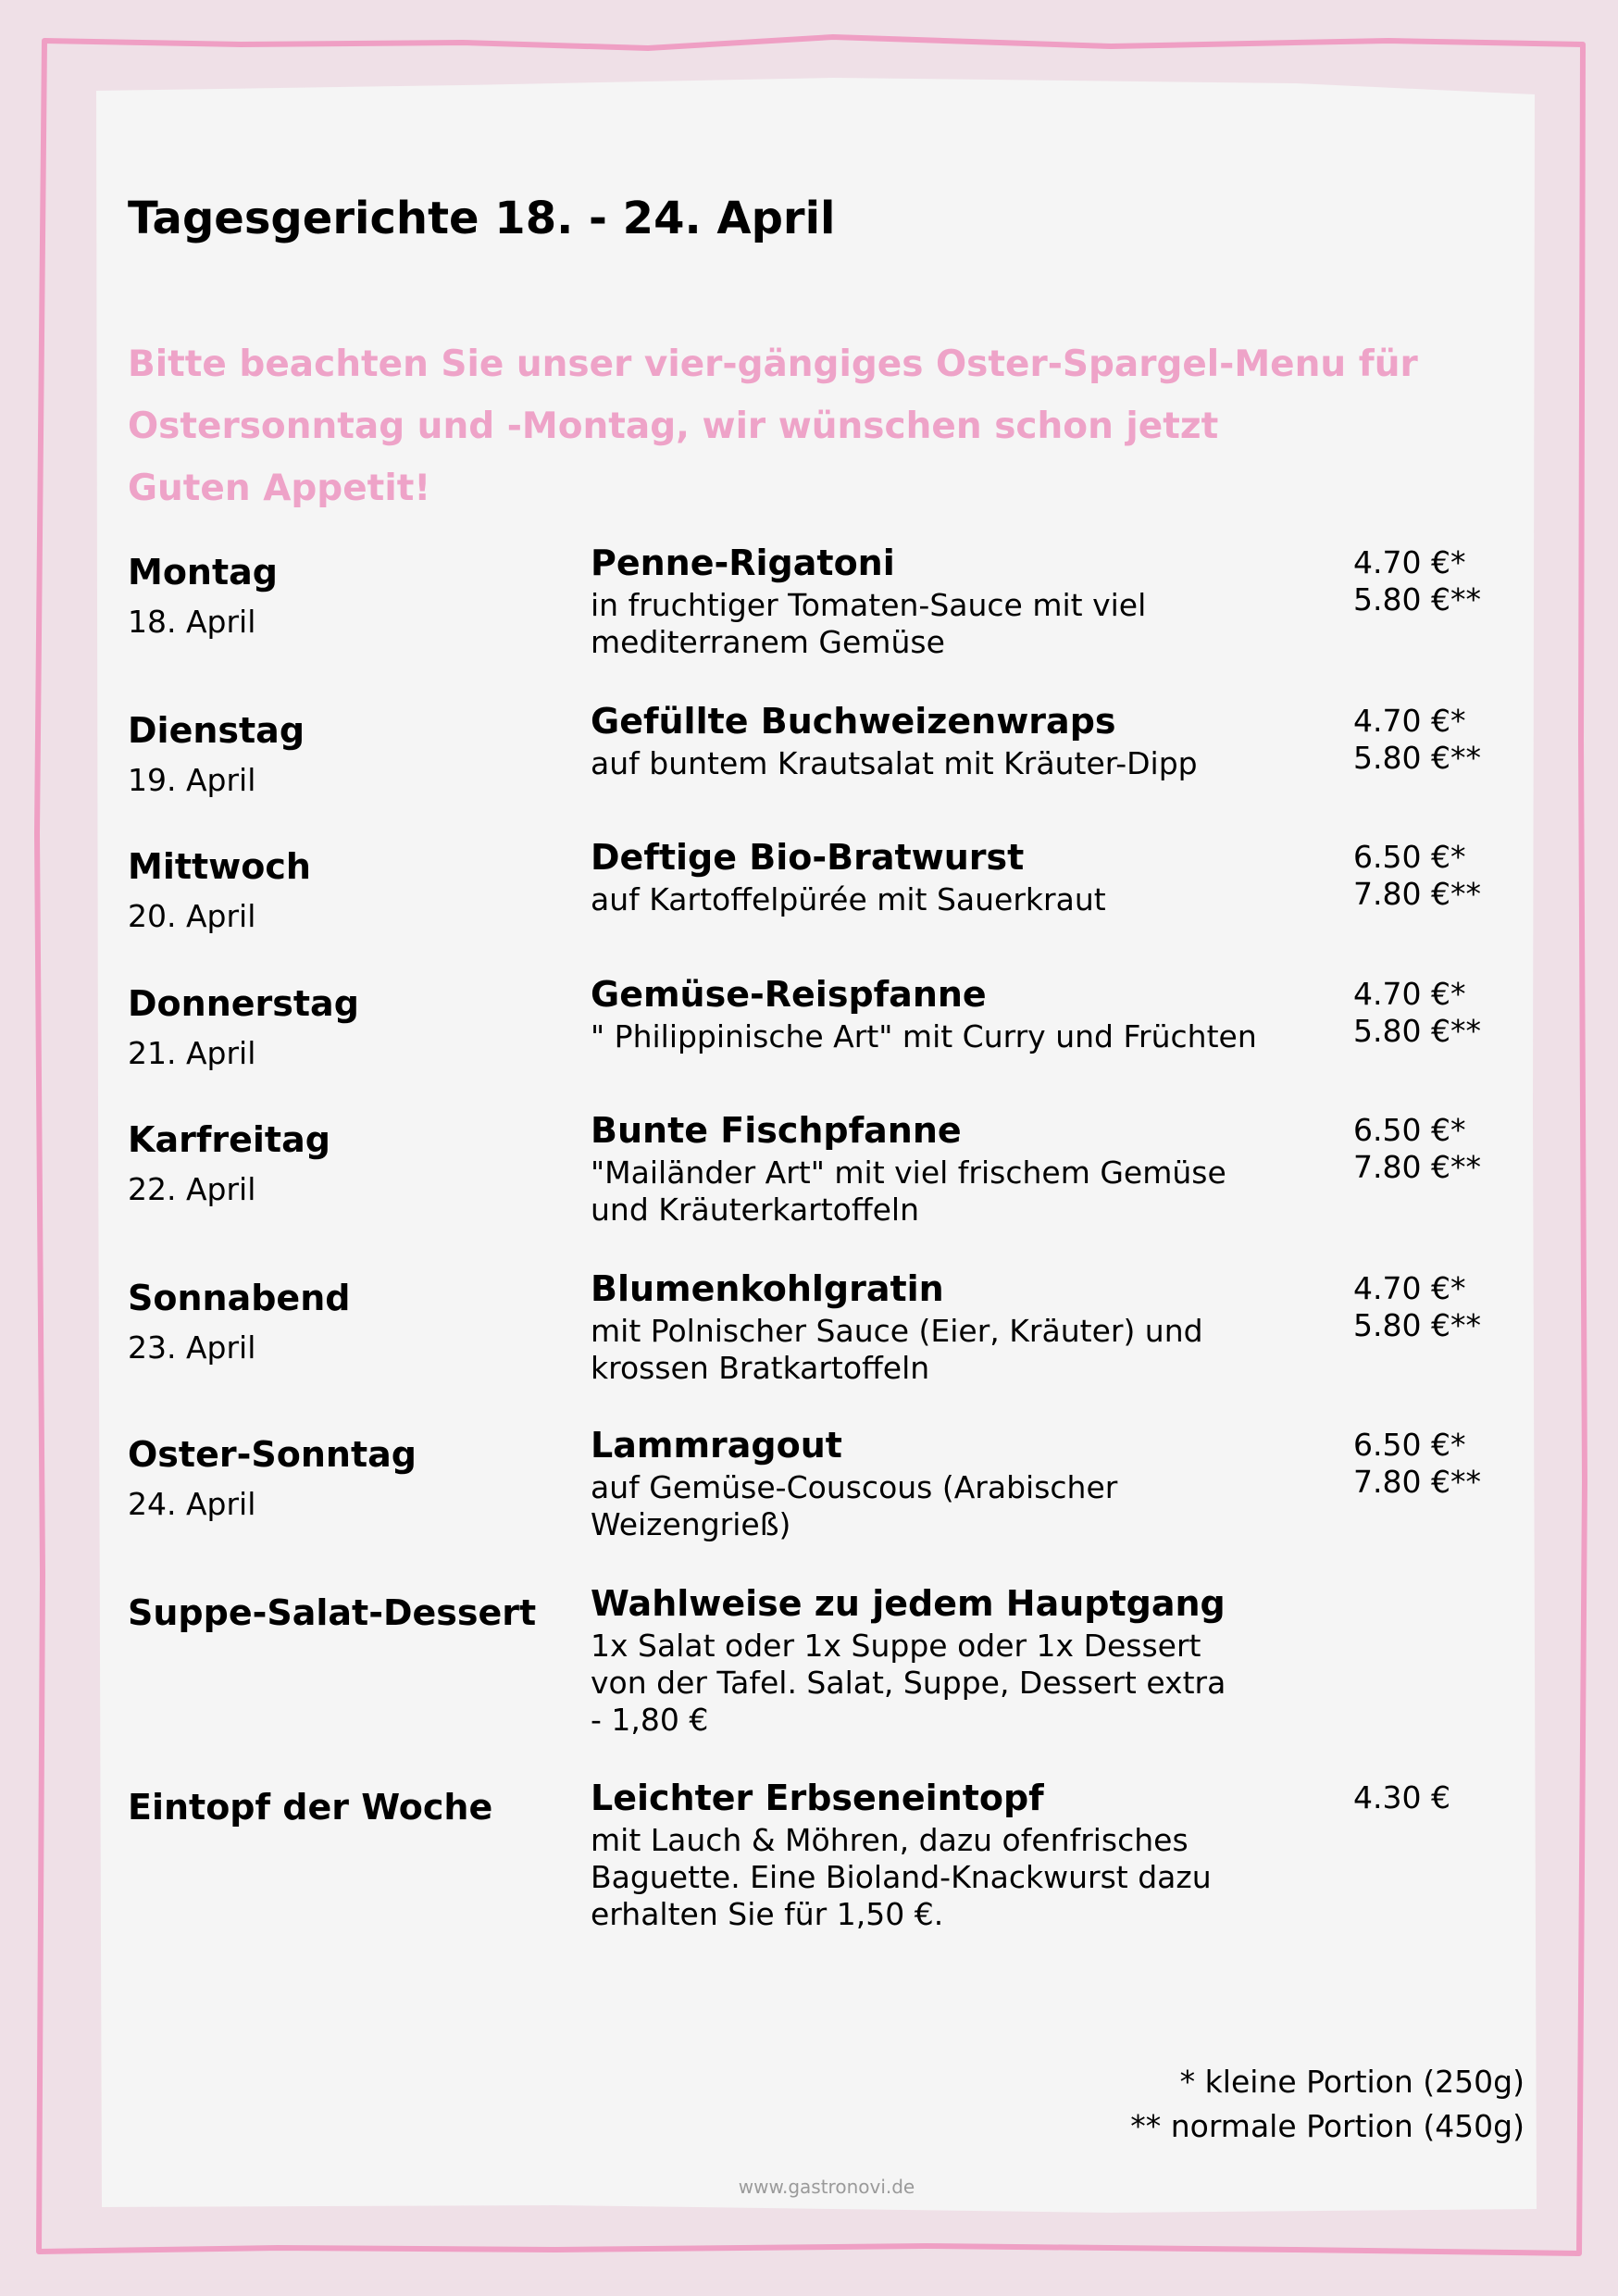 This screenshot has width=1618, height=2296. I want to click on notice-line: Guten Appetit!, so click(279, 489).